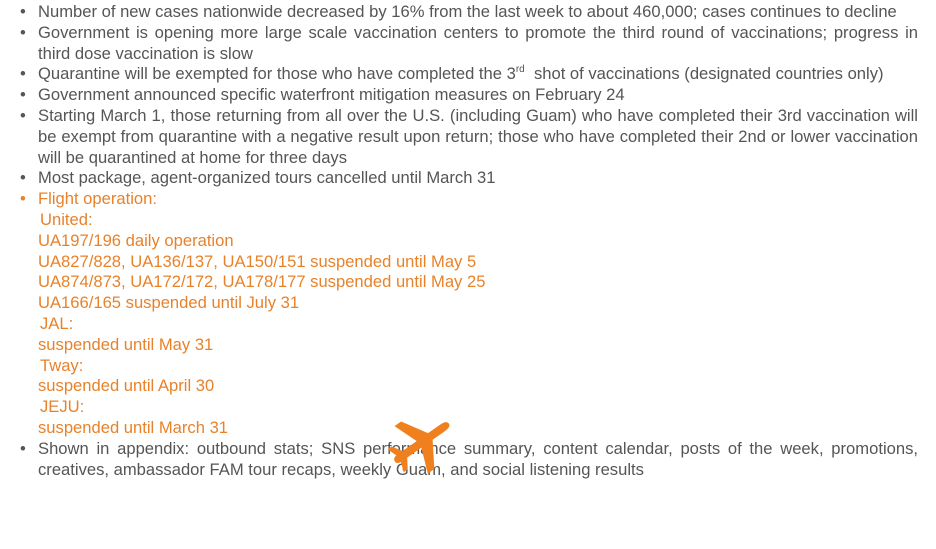 The height and width of the screenshot is (549, 936). Describe the element at coordinates (520, 70) in the screenshot. I see `superscript: rd` at that location.